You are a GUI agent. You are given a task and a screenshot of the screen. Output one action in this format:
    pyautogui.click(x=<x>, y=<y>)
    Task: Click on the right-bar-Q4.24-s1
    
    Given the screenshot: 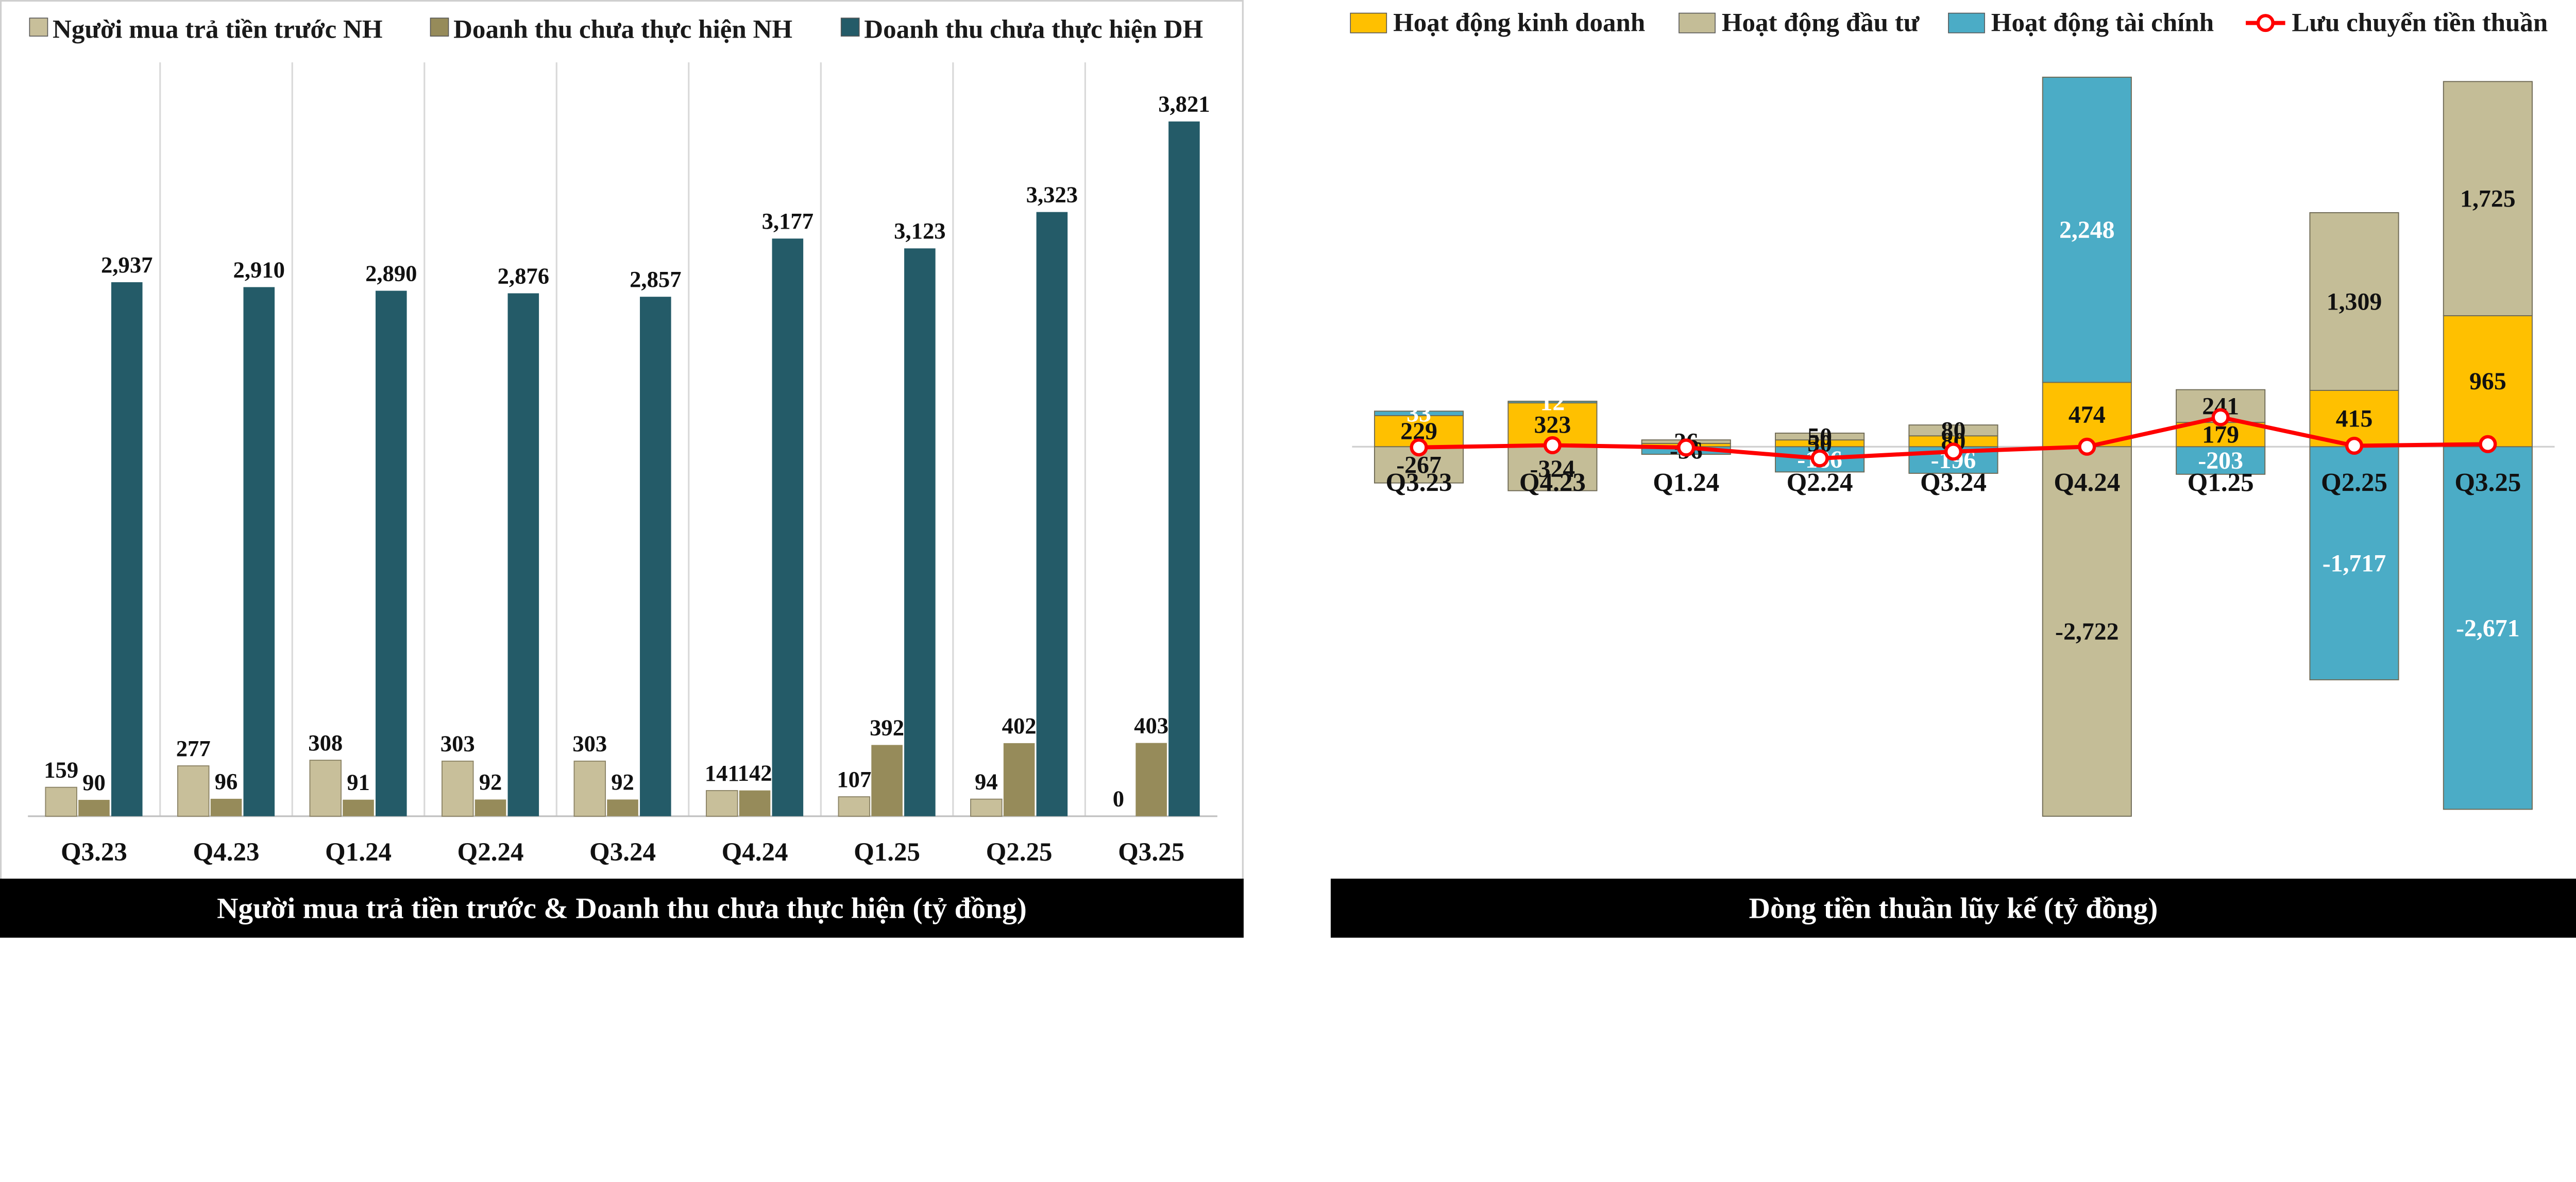 What is the action you would take?
    pyautogui.click(x=2087, y=415)
    